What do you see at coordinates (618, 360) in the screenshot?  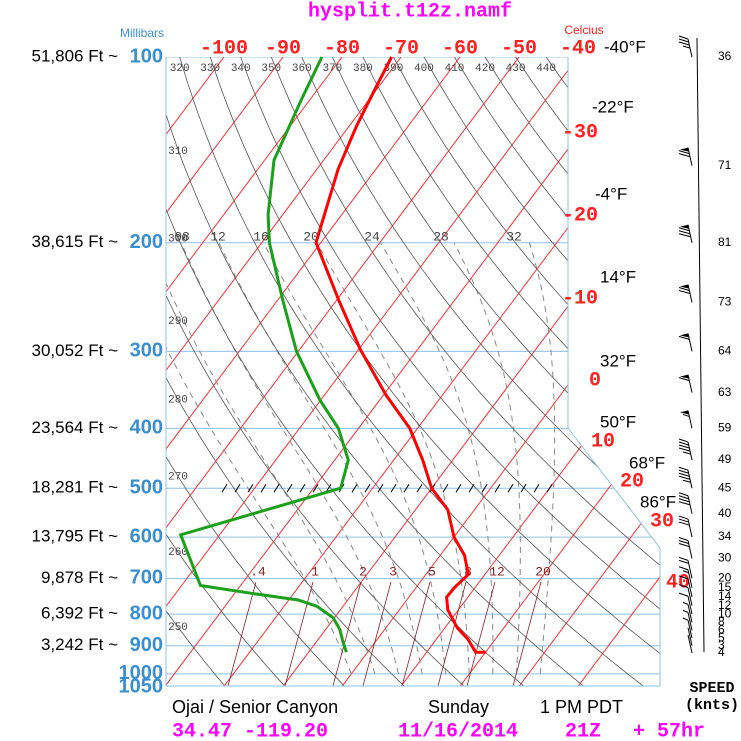 I see `fahrenheit-label: 32°F` at bounding box center [618, 360].